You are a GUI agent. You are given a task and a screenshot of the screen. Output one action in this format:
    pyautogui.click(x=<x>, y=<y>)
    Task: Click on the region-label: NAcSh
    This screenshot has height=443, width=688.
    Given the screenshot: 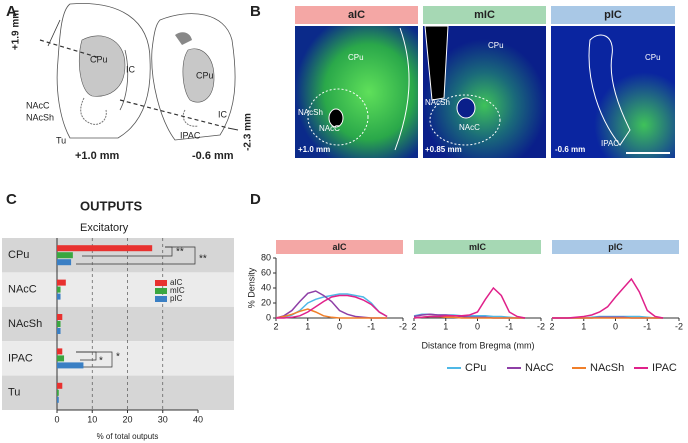 What is the action you would take?
    pyautogui.click(x=437, y=102)
    